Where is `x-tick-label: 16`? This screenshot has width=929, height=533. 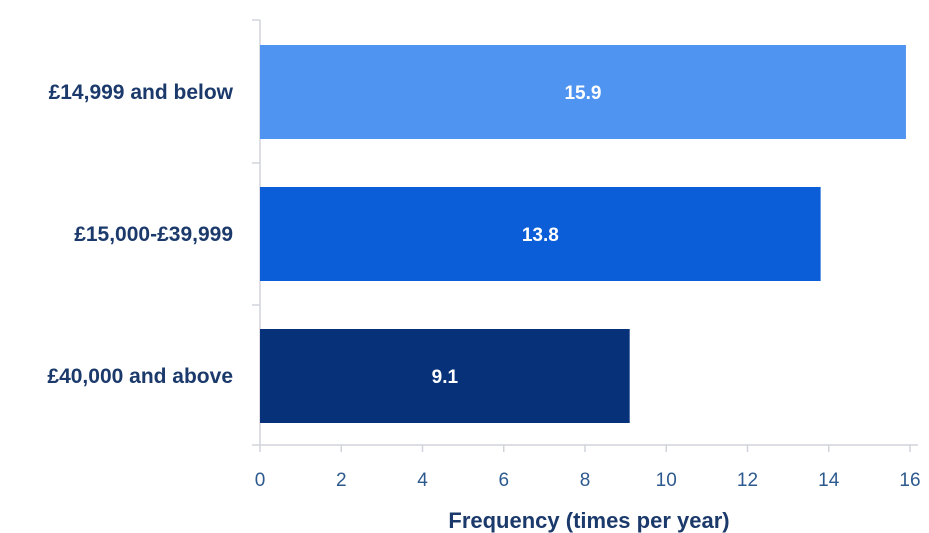 x-tick-label: 16 is located at coordinates (909, 480).